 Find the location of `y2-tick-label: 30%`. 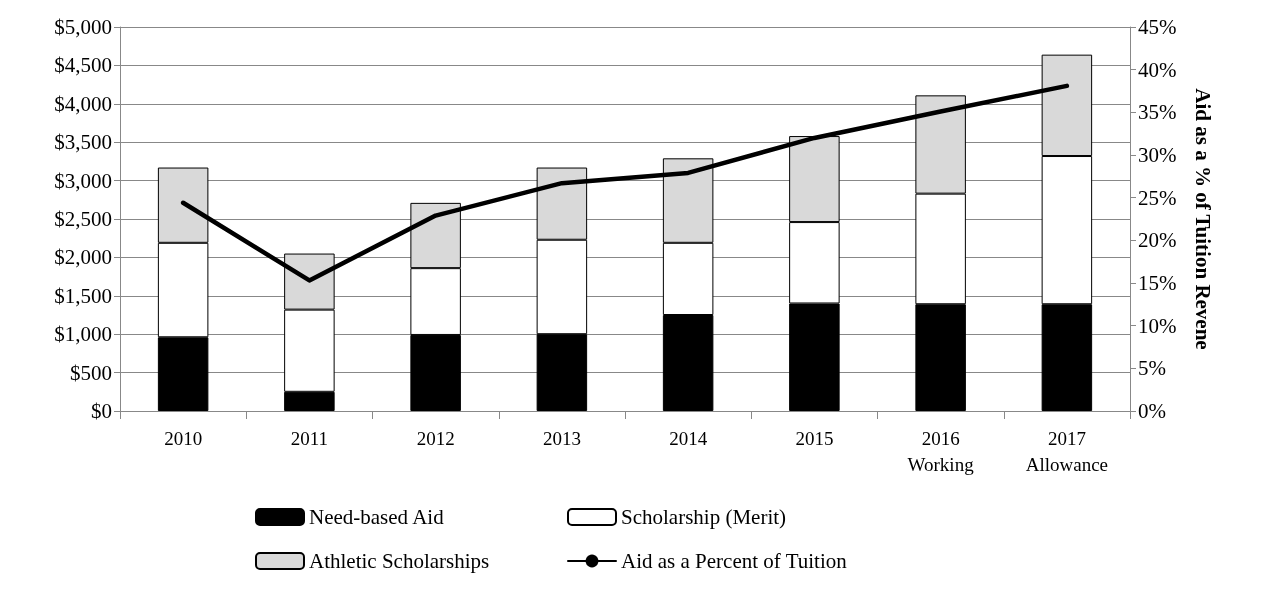

y2-tick-label: 30% is located at coordinates (1157, 155).